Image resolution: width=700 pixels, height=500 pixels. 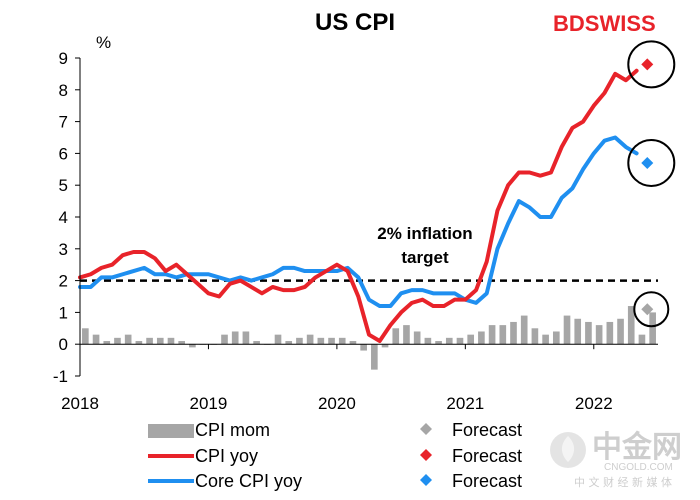 I want to click on bdswiss-logo: BDSWISS, so click(x=604, y=23).